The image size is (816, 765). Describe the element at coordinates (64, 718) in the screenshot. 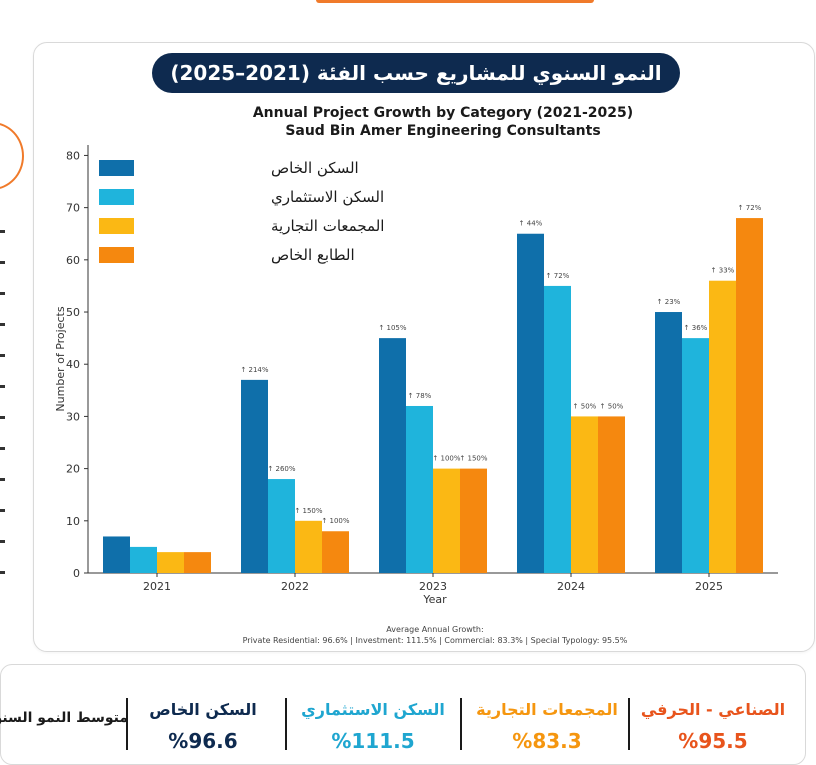

I see `avg-growth-label: متوسط النمو السنوي` at that location.